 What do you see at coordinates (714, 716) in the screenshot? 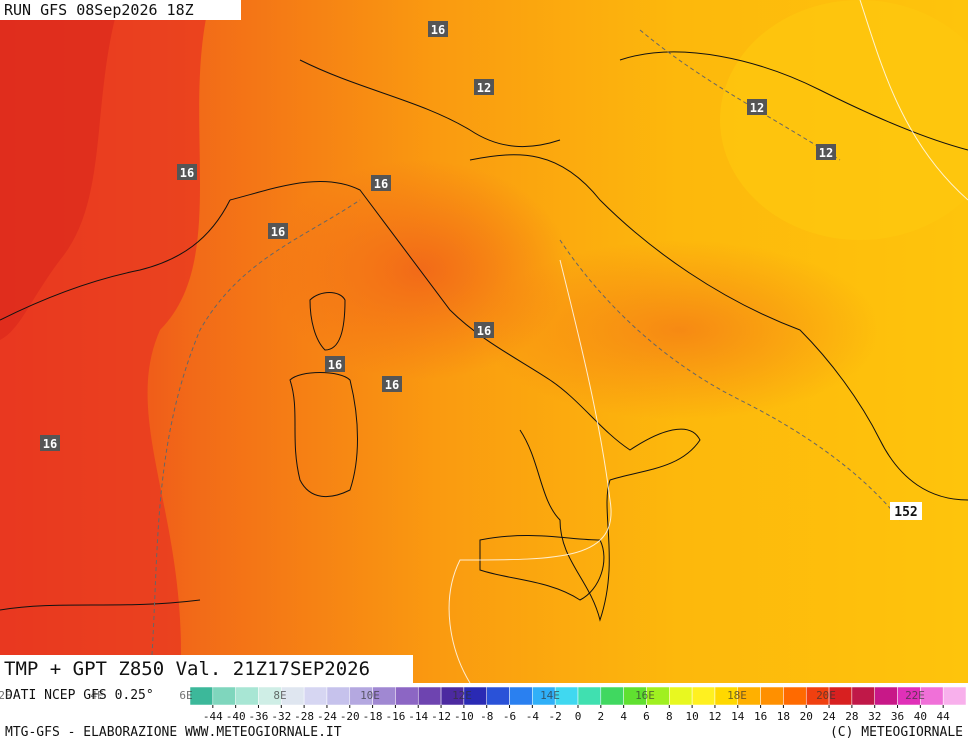
I see `colorbar-tick-label: 12` at bounding box center [714, 716].